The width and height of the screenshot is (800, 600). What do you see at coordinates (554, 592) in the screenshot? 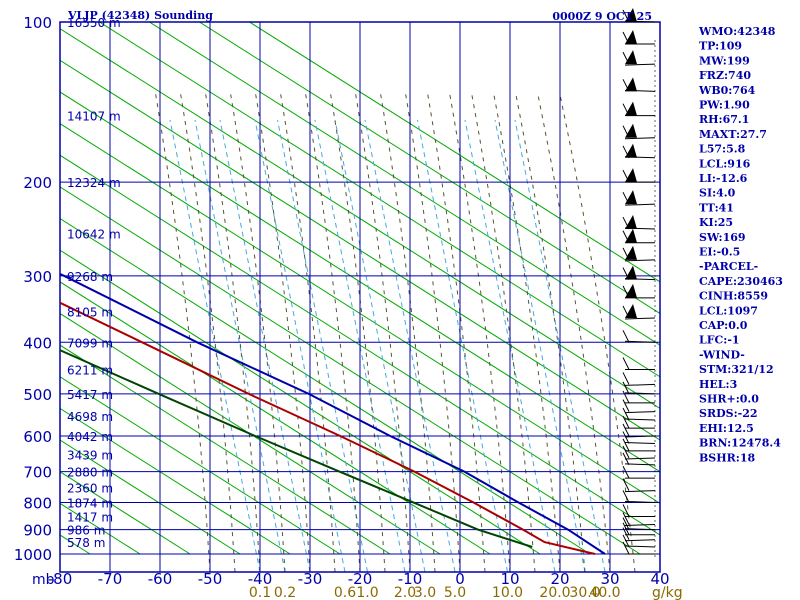
I see `mixing-ratio-label: 20.0` at bounding box center [554, 592].